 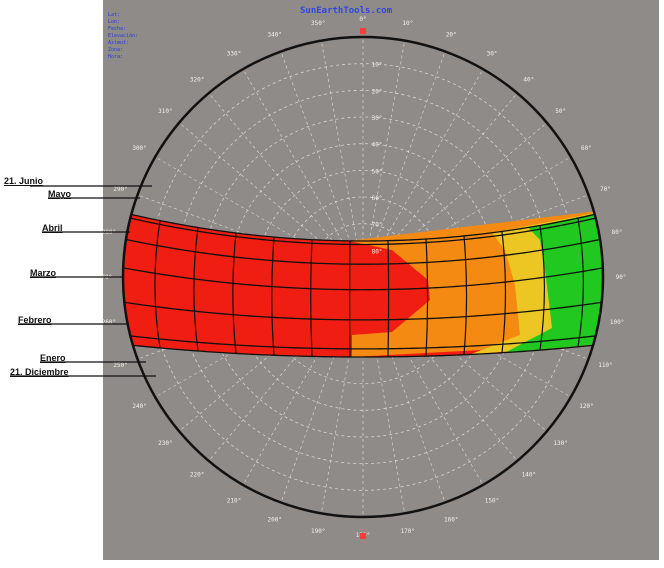 What do you see at coordinates (408, 531) in the screenshot?
I see `azimuth-label: 170°` at bounding box center [408, 531].